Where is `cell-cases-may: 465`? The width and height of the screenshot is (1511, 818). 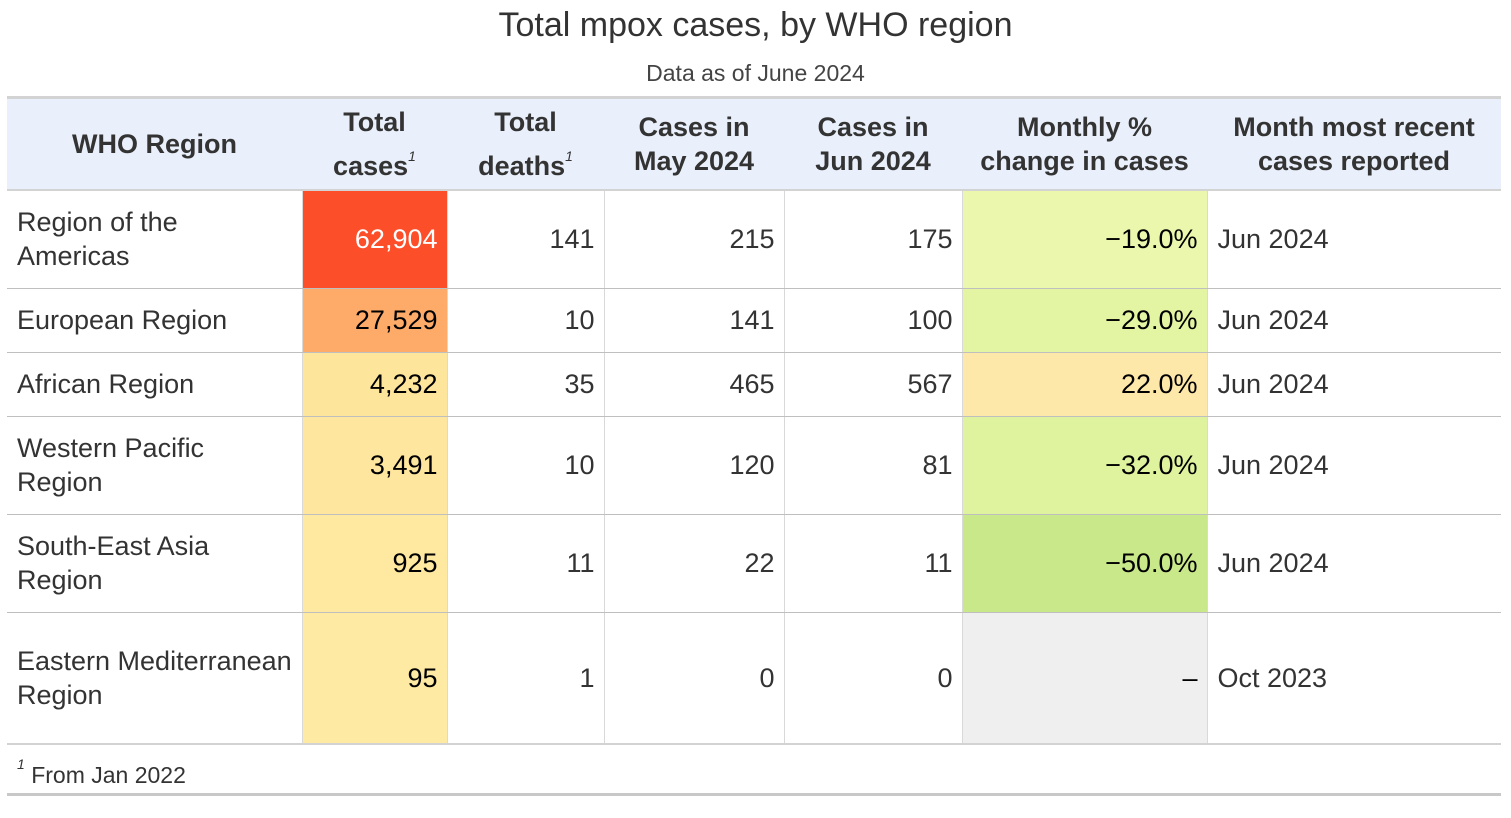
cell-cases-may: 465 is located at coordinates (693, 384).